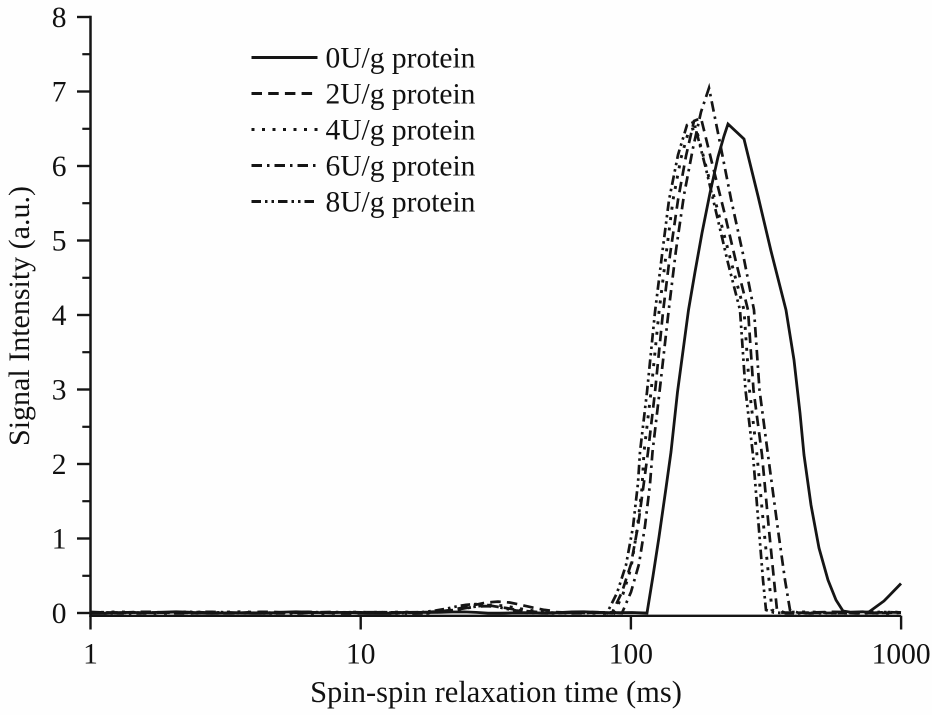 The width and height of the screenshot is (932, 715). Describe the element at coordinates (59, 167) in the screenshot. I see `svg-text: 6` at that location.